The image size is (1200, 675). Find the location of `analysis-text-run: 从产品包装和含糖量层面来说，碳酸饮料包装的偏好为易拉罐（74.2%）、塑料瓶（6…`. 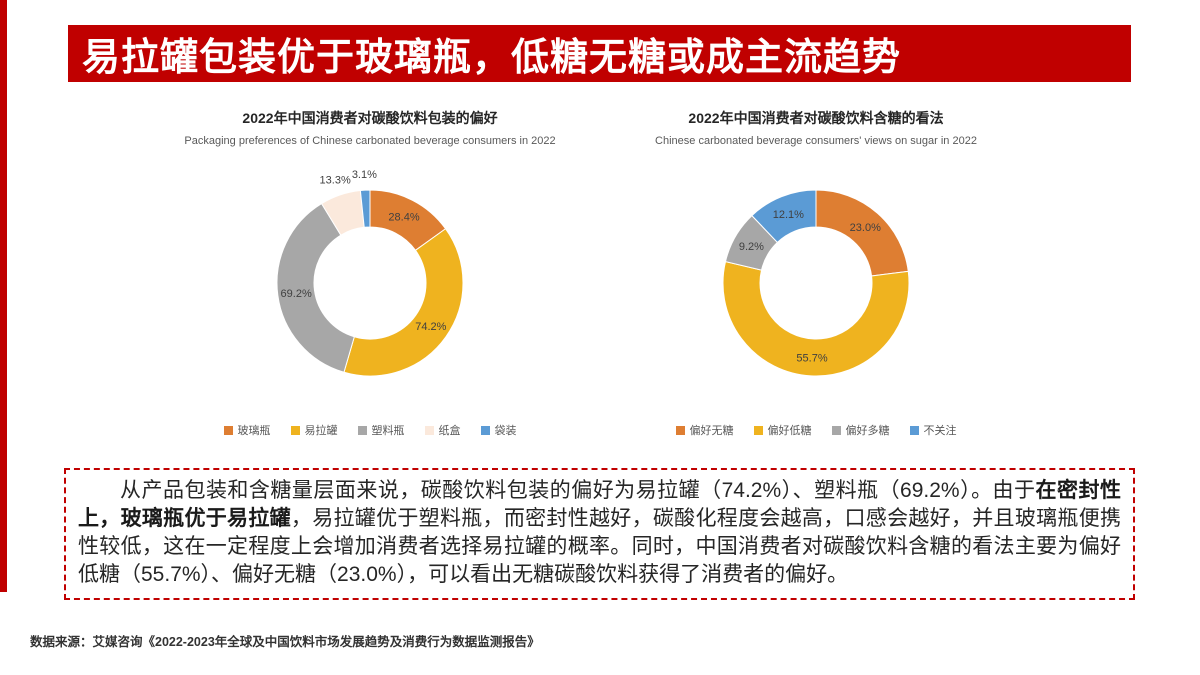

analysis-text-run: 从产品包装和含糖量层面来说，碳酸饮料包装的偏好为易拉罐（74.2%）、塑料瓶（6… is located at coordinates (578, 490).